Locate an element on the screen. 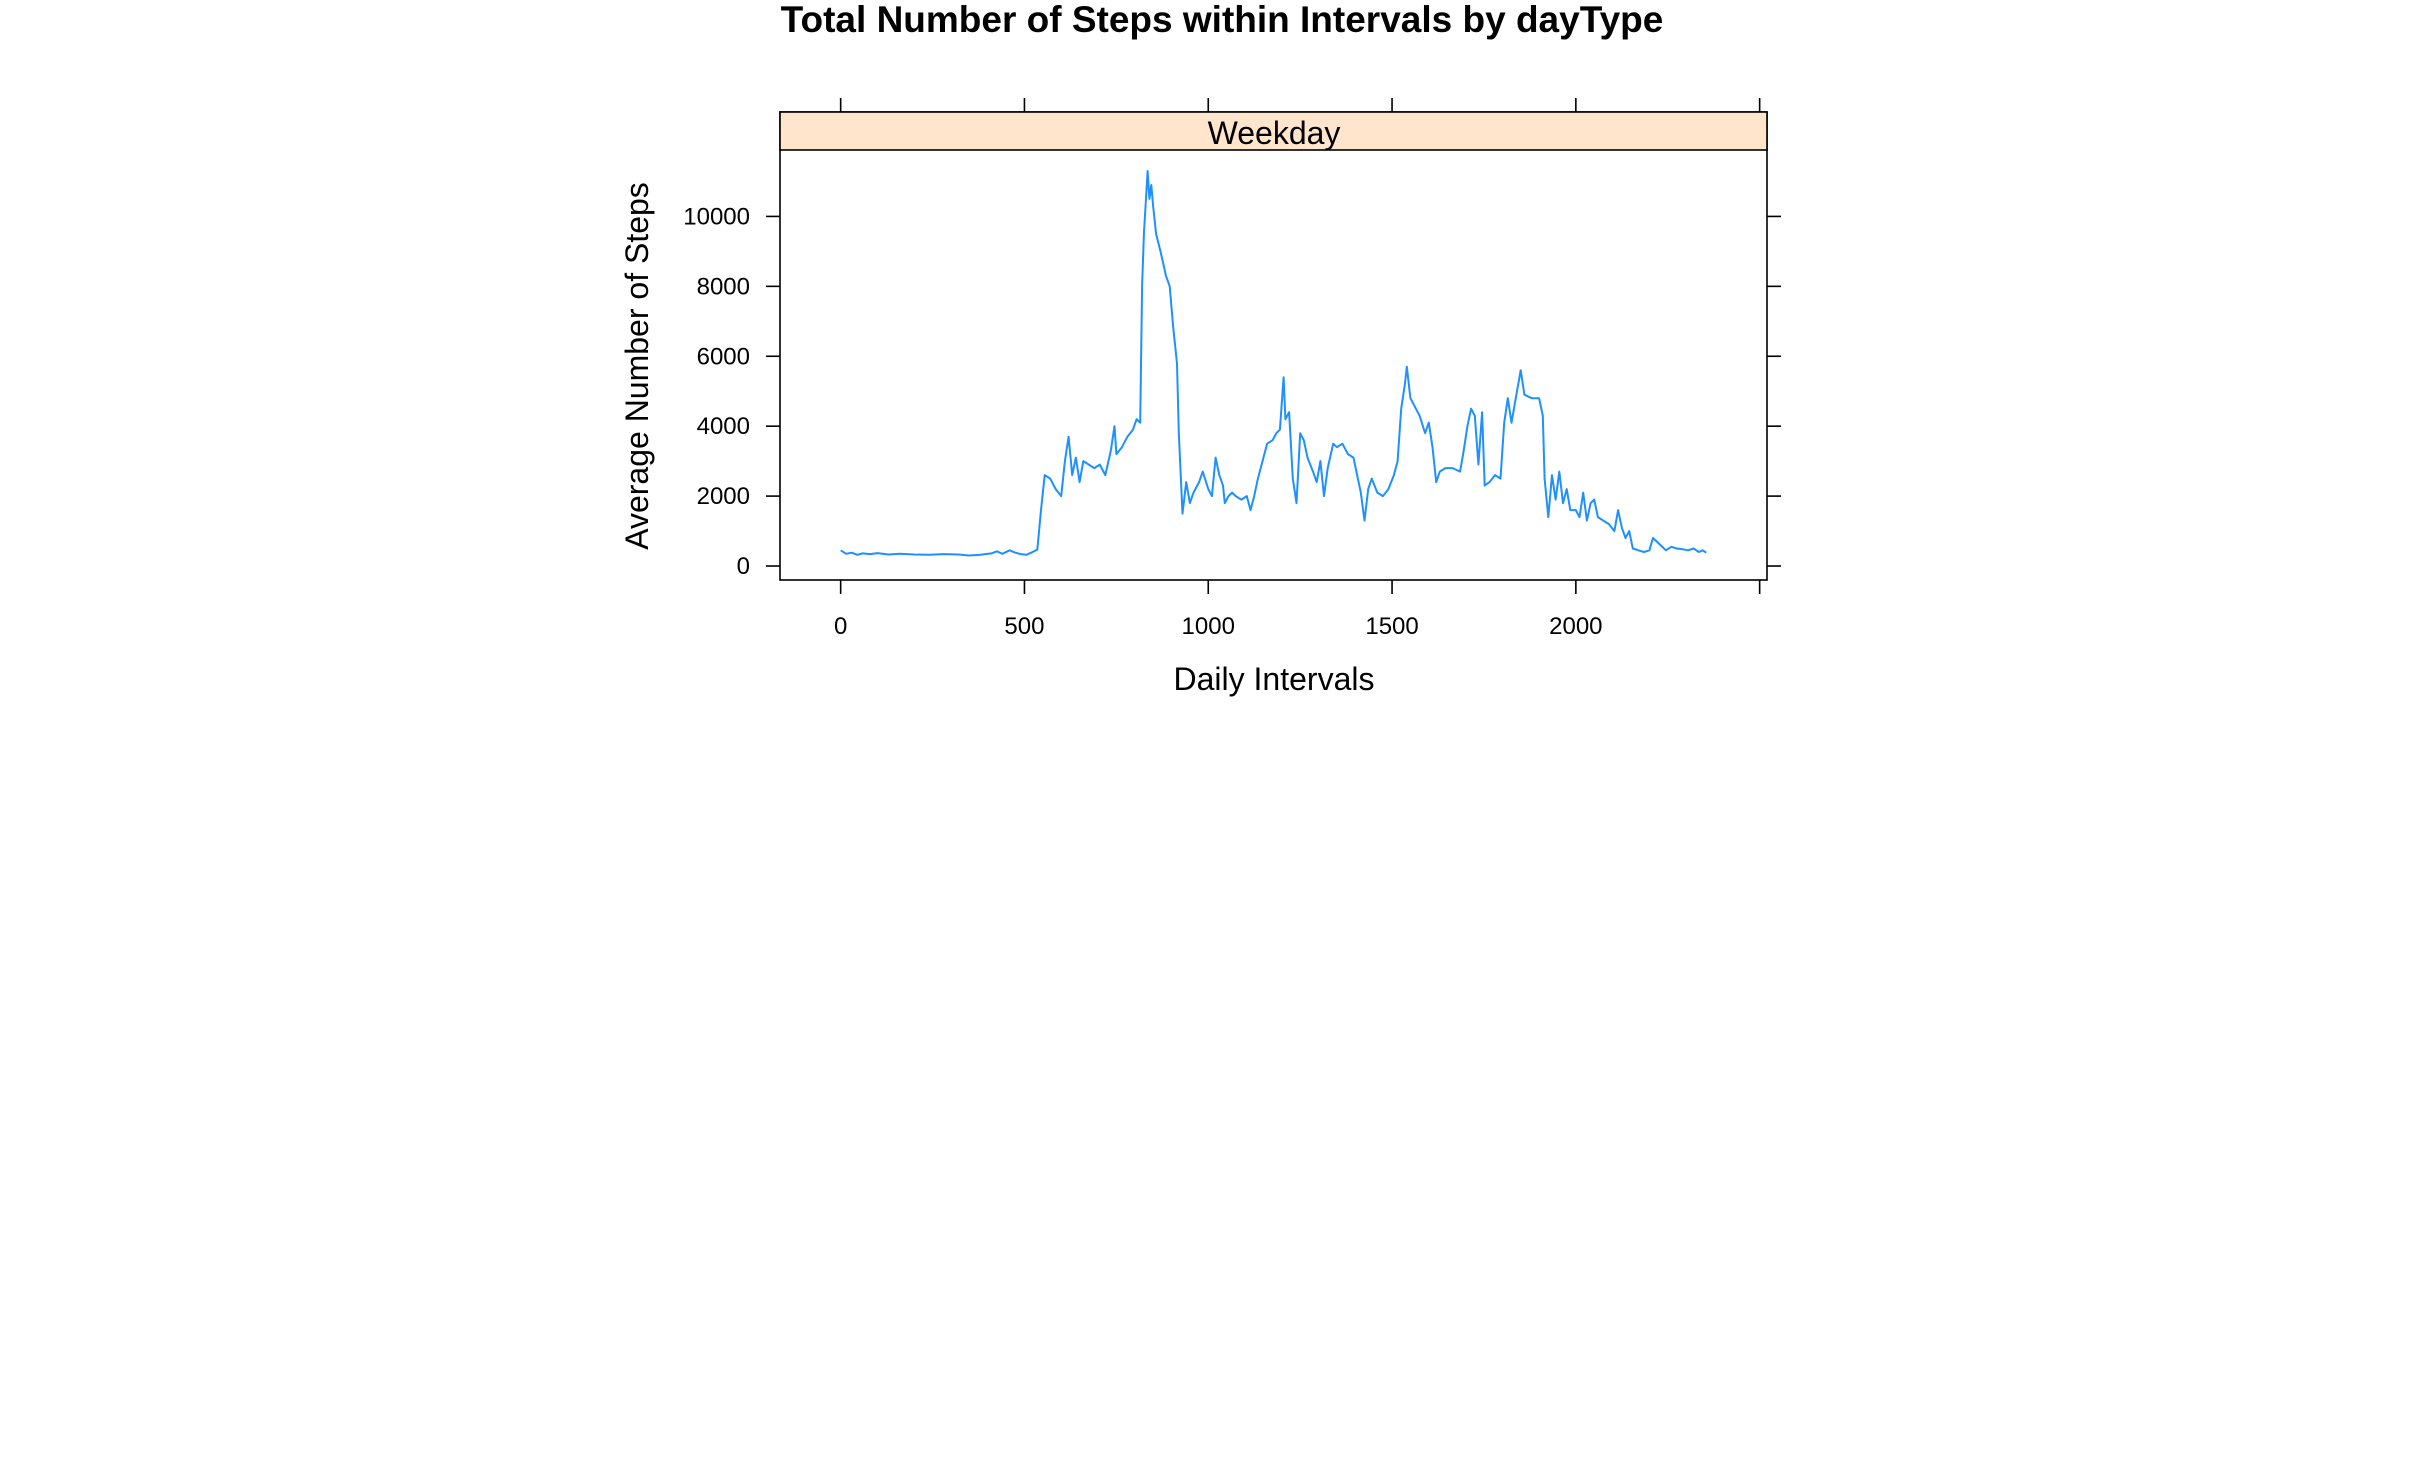 Image resolution: width=2420 pixels, height=1459 pixels. y-tick-label-5: 10000 is located at coordinates (716, 216).